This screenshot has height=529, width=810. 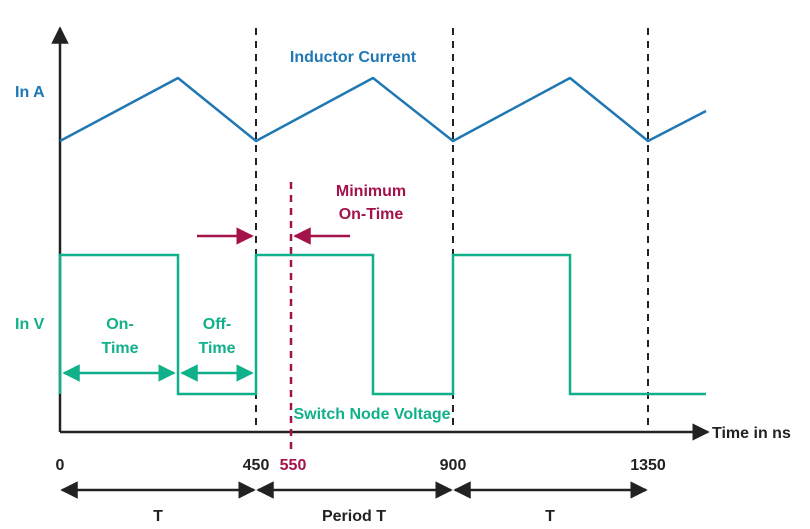 I want to click on on-time-label-line1: On-, so click(x=120, y=324).